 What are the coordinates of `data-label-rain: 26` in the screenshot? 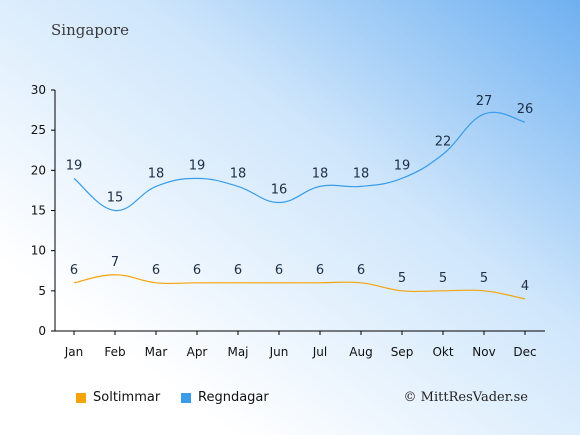 It's located at (525, 109).